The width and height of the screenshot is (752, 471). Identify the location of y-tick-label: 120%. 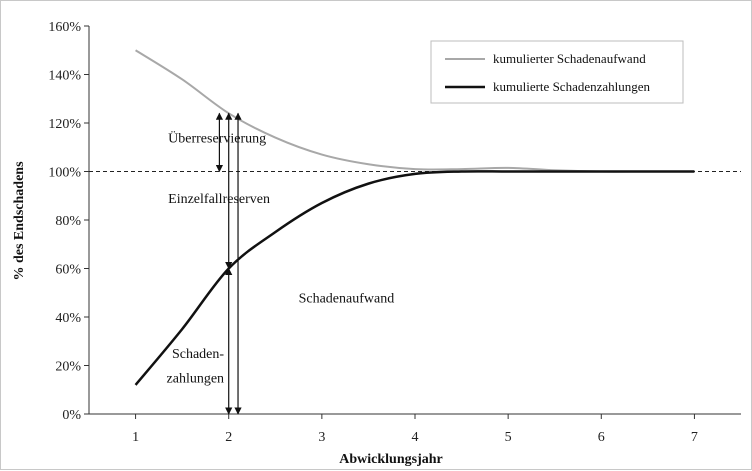
(64, 124).